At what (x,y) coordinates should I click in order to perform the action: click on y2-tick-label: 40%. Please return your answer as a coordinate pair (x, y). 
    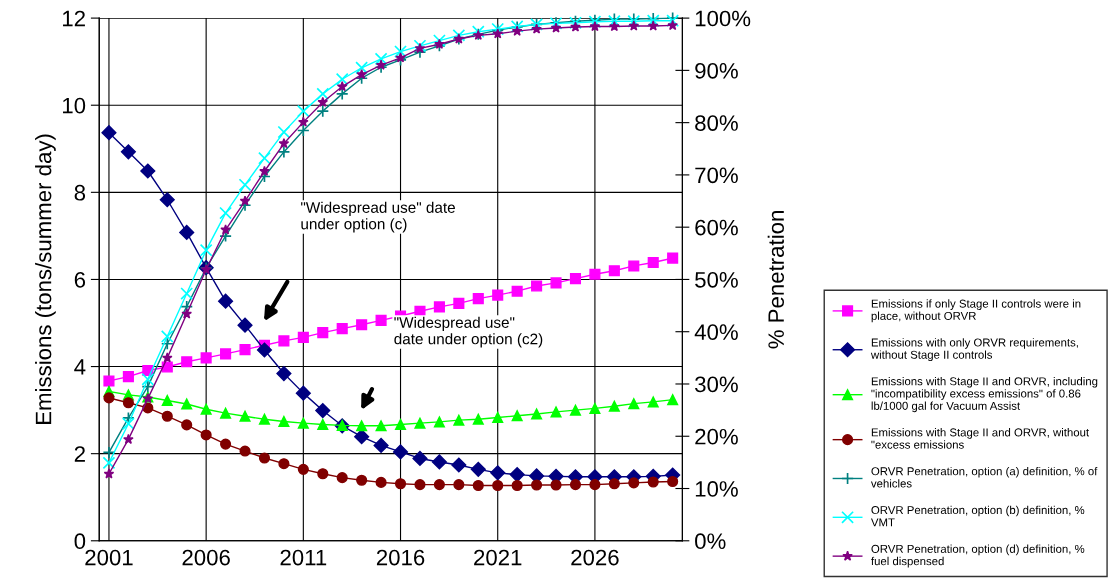
    Looking at the image, I should click on (716, 332).